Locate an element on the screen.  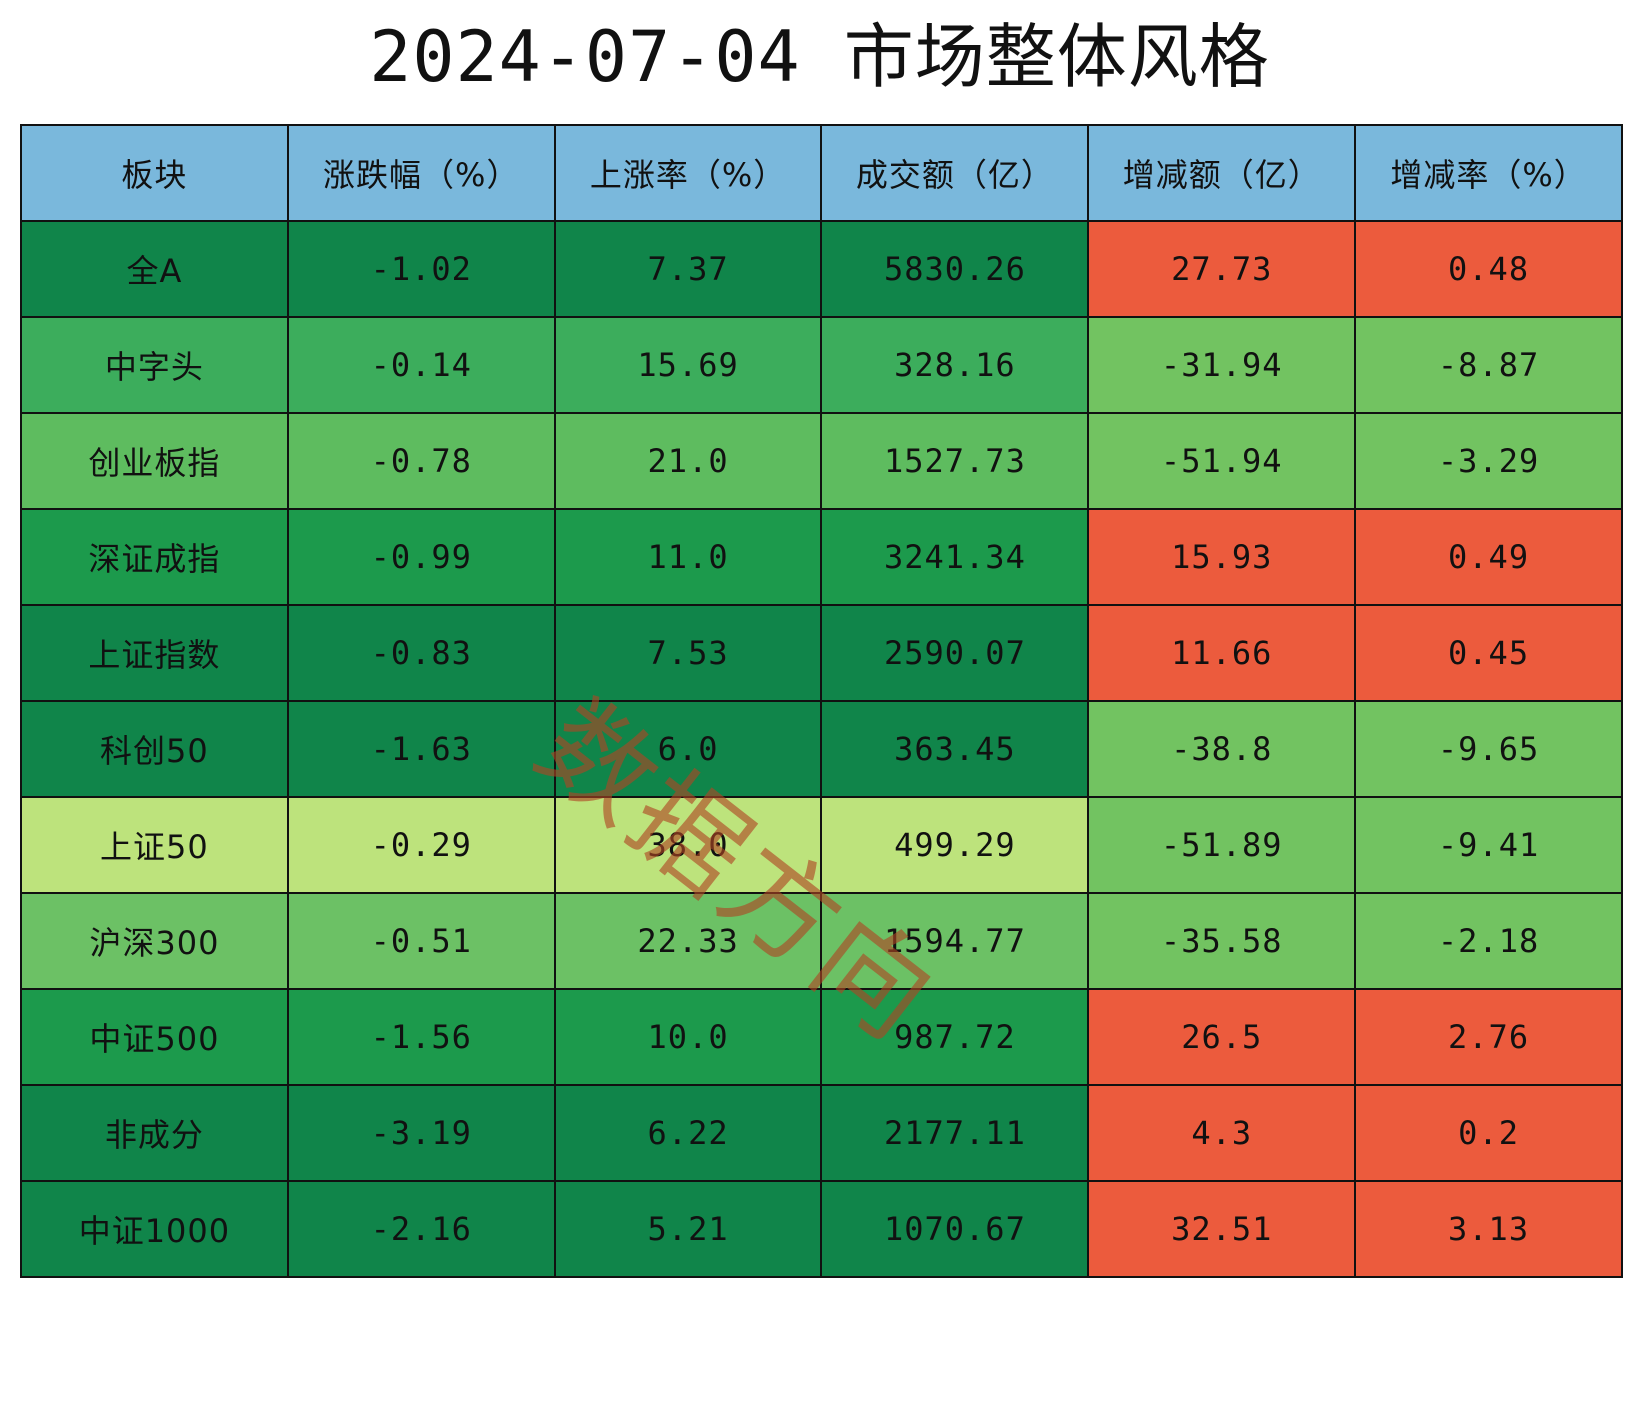
value-cell: 5.21 is located at coordinates (688, 1229).